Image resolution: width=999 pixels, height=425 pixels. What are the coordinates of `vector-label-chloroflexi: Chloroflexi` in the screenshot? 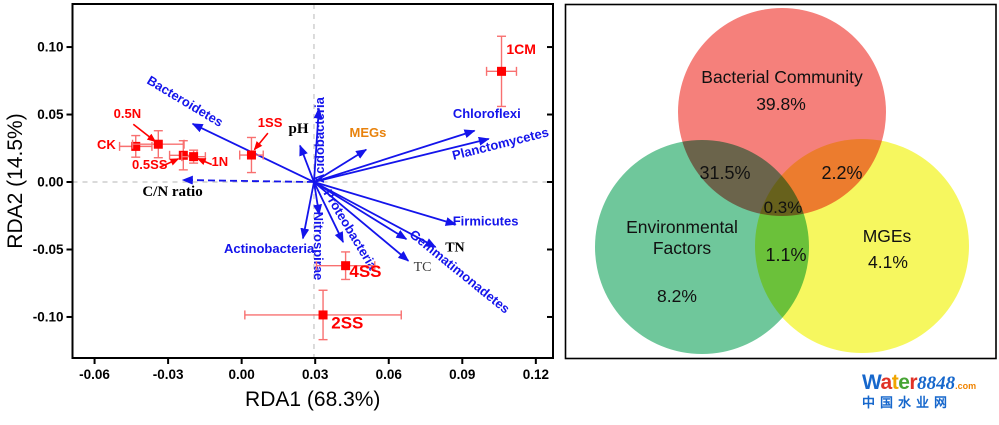 It's located at (487, 113).